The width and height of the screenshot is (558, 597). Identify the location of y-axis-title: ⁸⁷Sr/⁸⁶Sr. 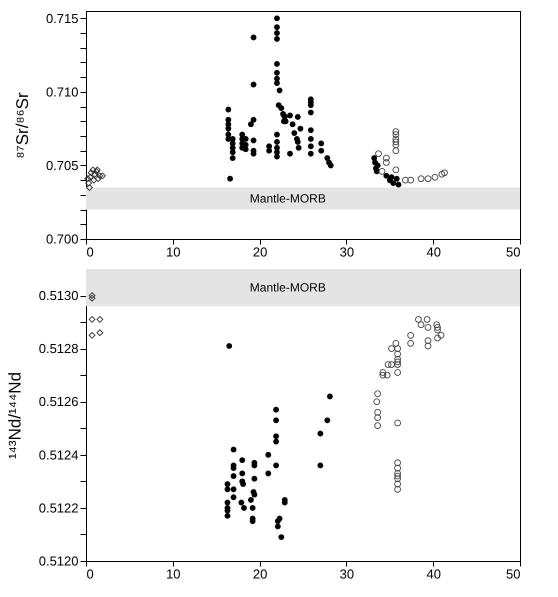
(22, 125).